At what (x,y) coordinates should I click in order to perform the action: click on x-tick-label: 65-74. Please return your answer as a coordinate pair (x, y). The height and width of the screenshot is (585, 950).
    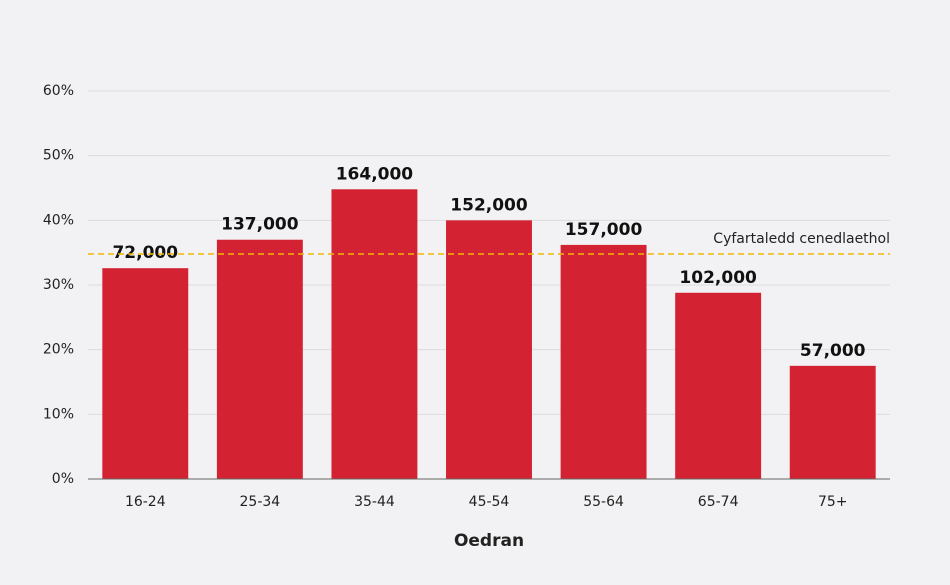
    Looking at the image, I should click on (718, 502).